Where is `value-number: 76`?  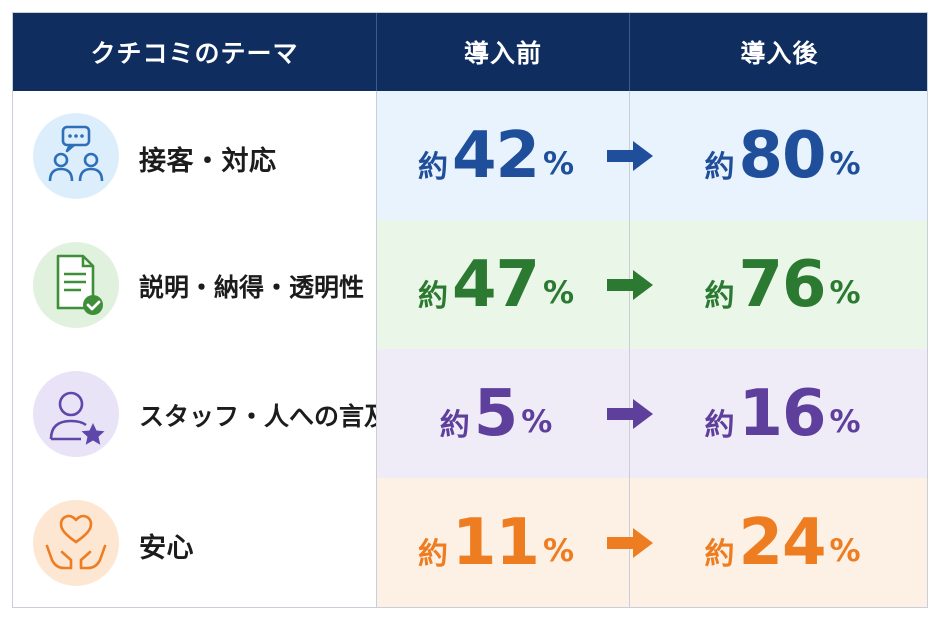 value-number: 76 is located at coordinates (782, 284).